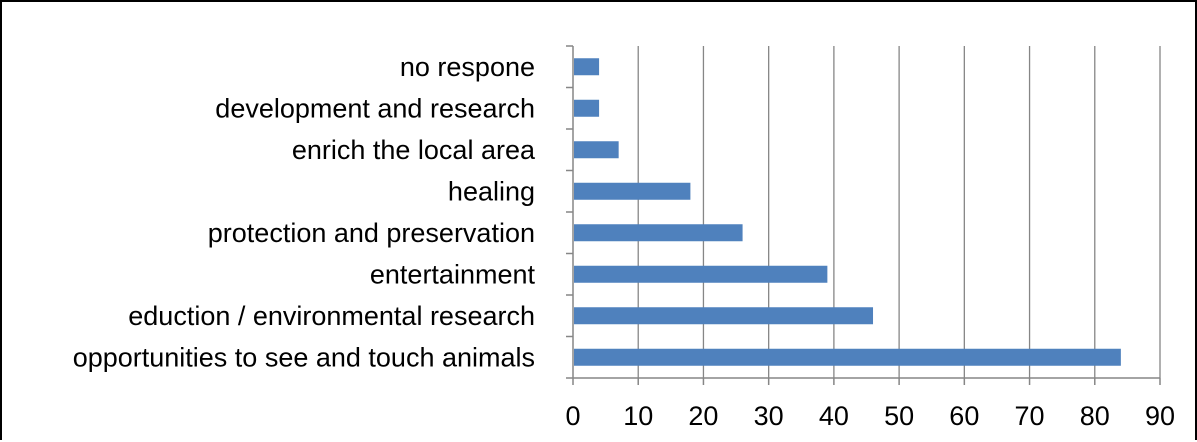  I want to click on x-tick-label-50: 50, so click(899, 416).